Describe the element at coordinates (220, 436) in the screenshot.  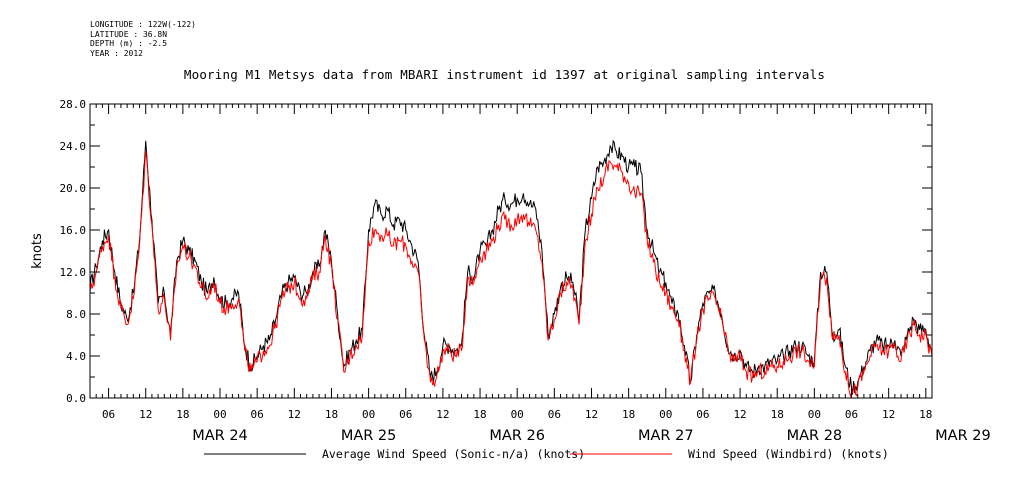
I see `x-date-label: MAR 24` at that location.